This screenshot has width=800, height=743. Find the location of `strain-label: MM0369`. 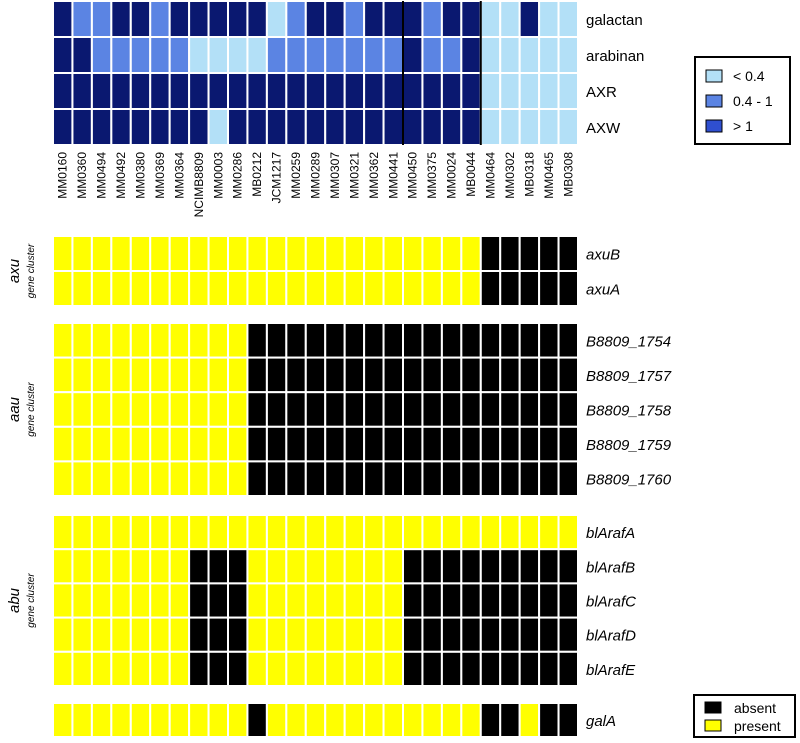

strain-label: MM0369 is located at coordinates (160, 175).